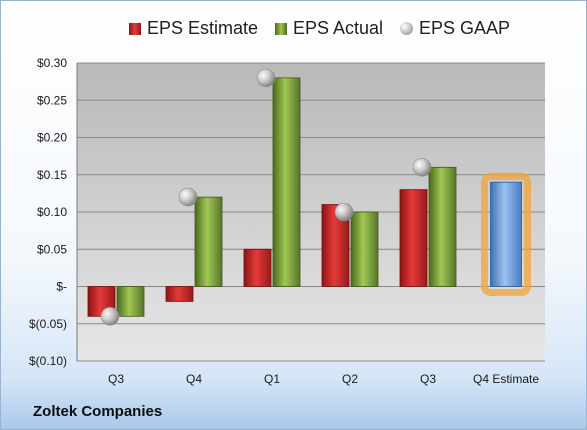  Describe the element at coordinates (350, 379) in the screenshot. I see `x-tick-label: Q2` at that location.